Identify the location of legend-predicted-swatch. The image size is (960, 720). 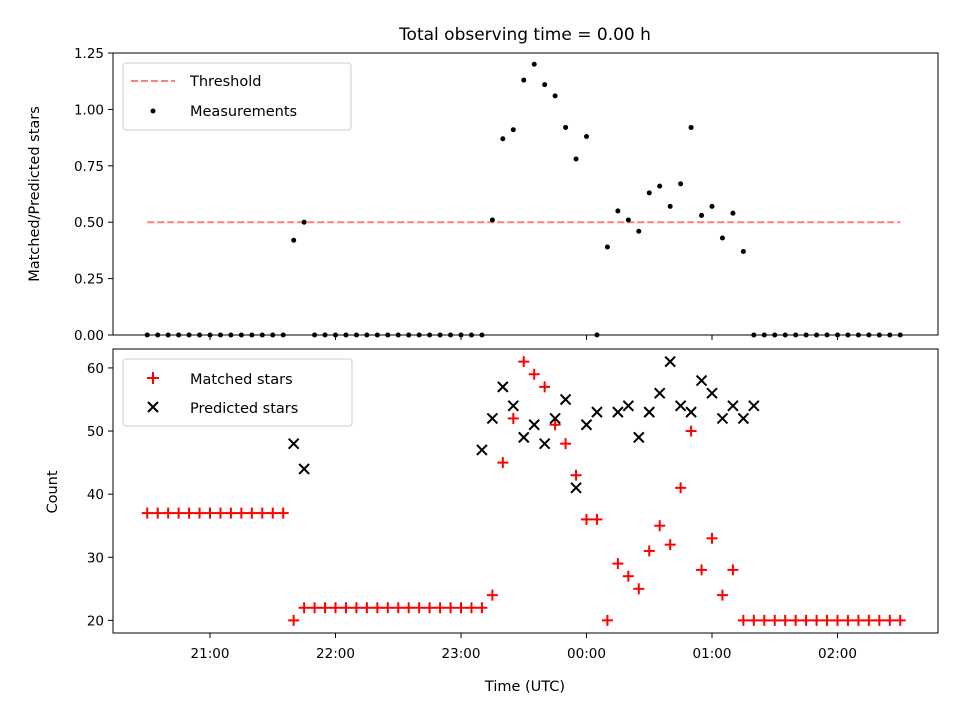
(153, 407).